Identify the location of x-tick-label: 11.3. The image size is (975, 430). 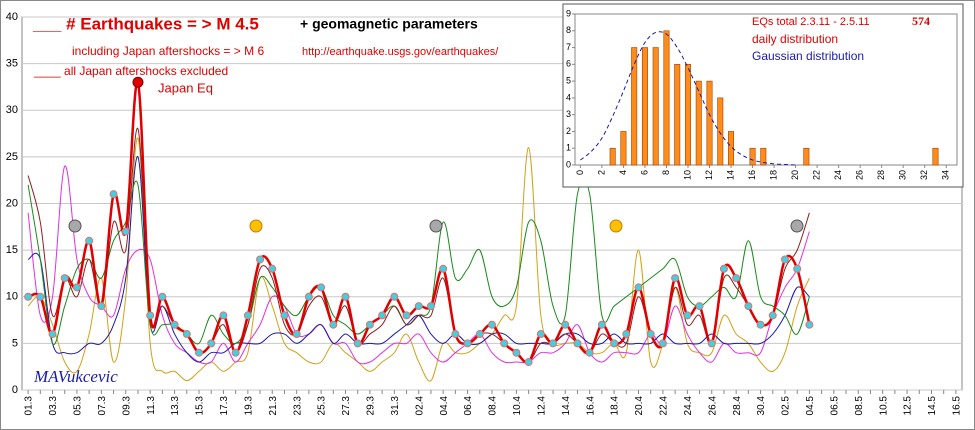
(151, 405).